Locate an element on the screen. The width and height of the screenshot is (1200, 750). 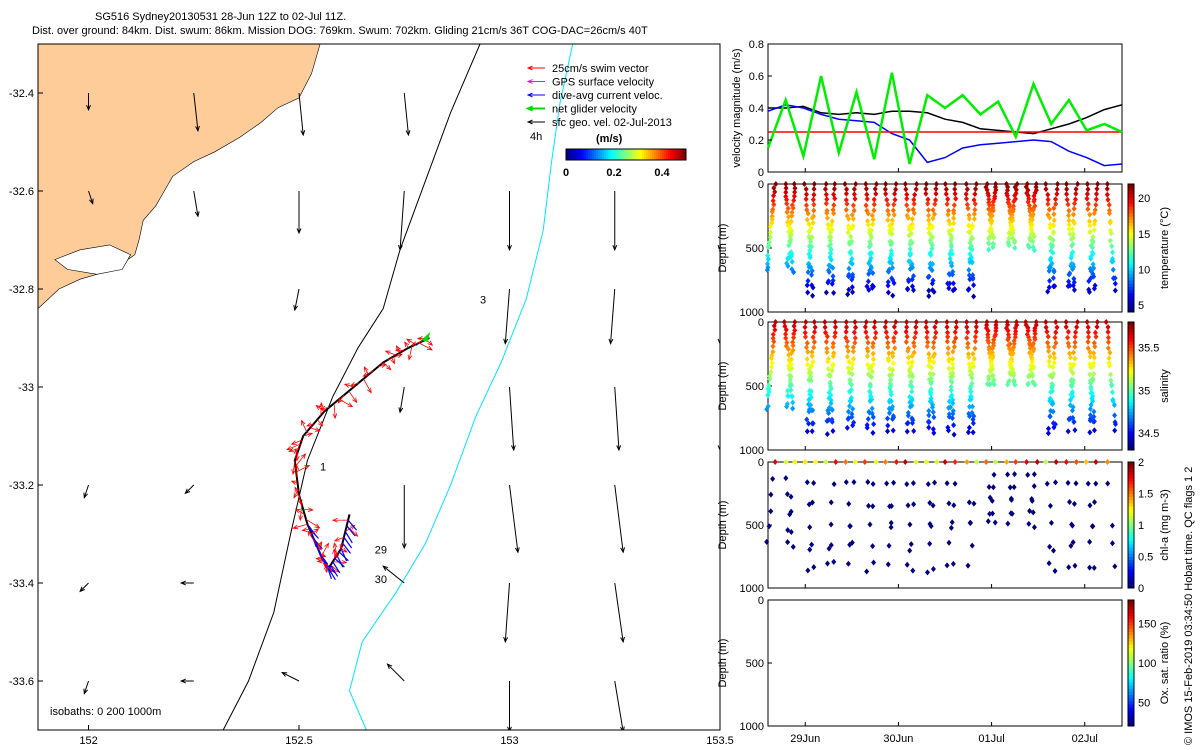
depth-colorbar-tick-label: 150 is located at coordinates (1147, 625).